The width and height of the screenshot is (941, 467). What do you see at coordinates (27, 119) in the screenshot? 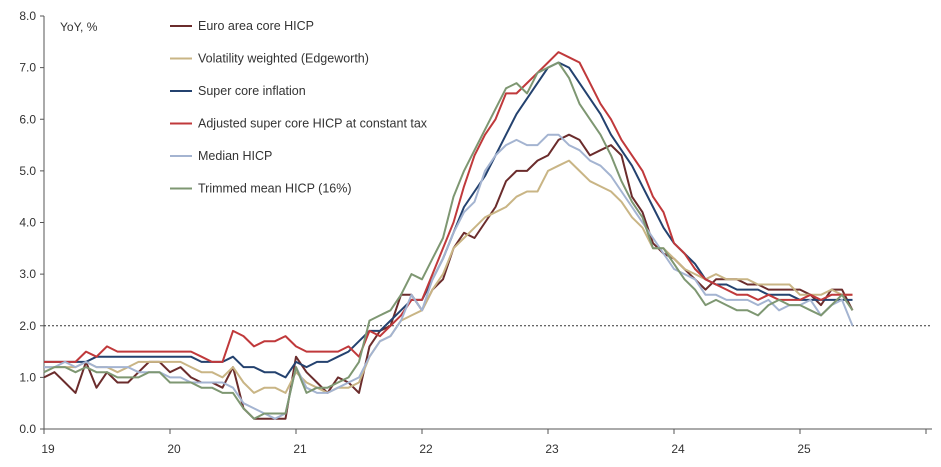
I see `y-tick-label: 6.0` at bounding box center [27, 119].